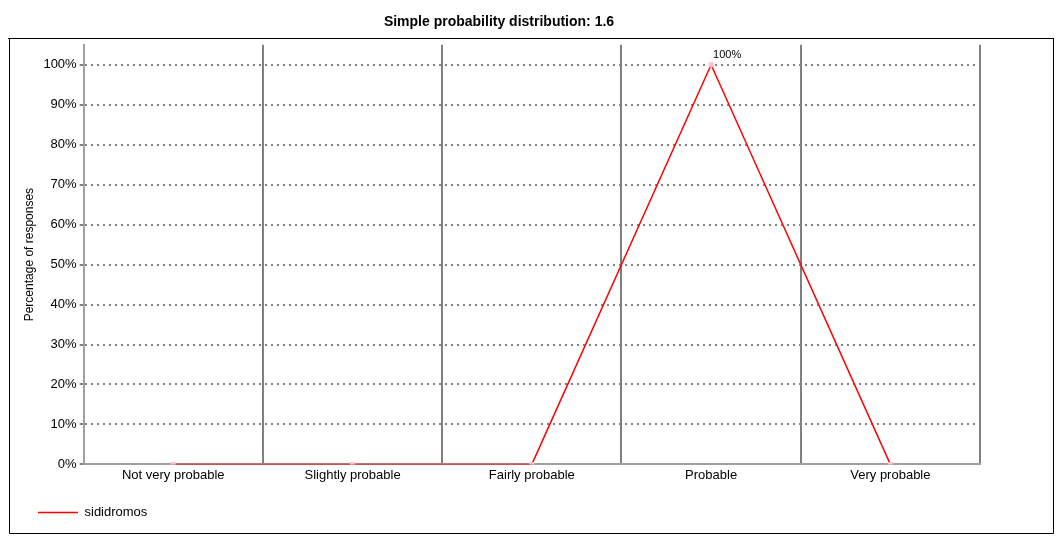  What do you see at coordinates (116, 512) in the screenshot?
I see `legend-label: sididromos` at bounding box center [116, 512].